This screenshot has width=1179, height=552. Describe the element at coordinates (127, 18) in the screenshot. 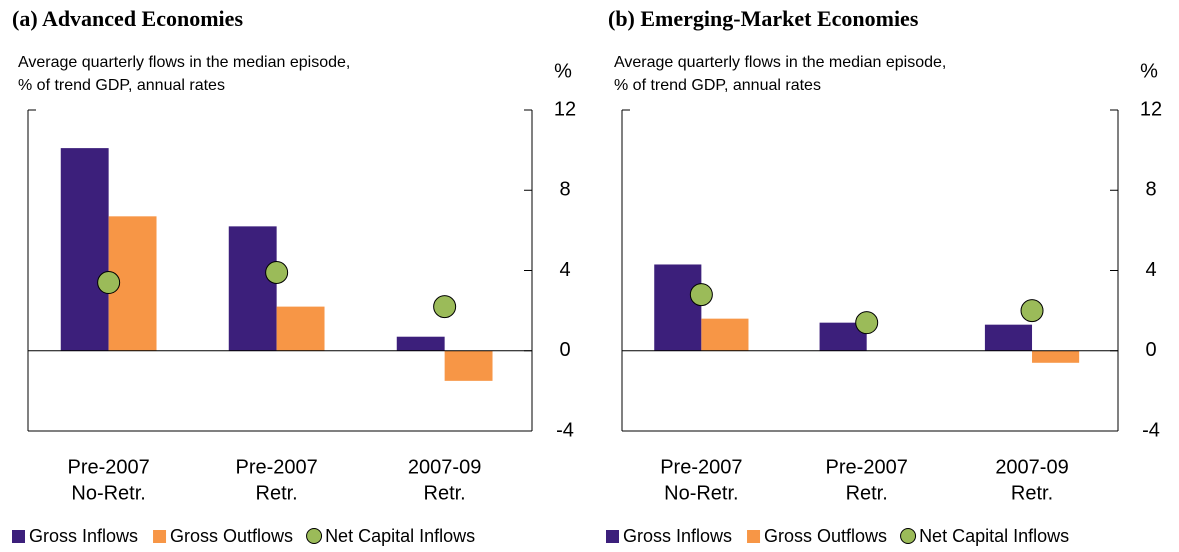

I see `chart-title: (a) Advanced Economies` at that location.